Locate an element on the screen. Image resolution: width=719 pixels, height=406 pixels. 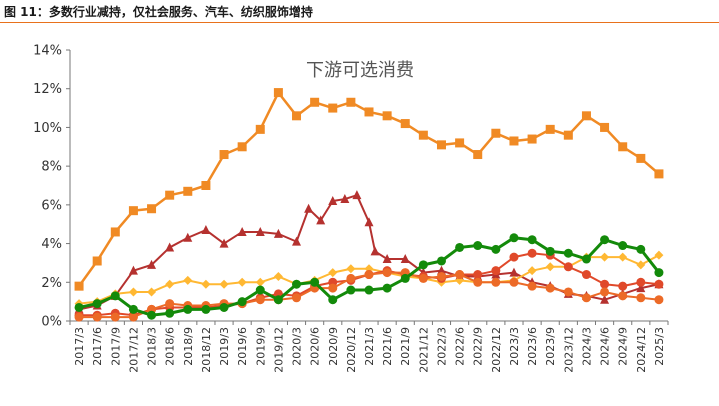
x-tick-label: 2017/9 is located at coordinates (115, 346).